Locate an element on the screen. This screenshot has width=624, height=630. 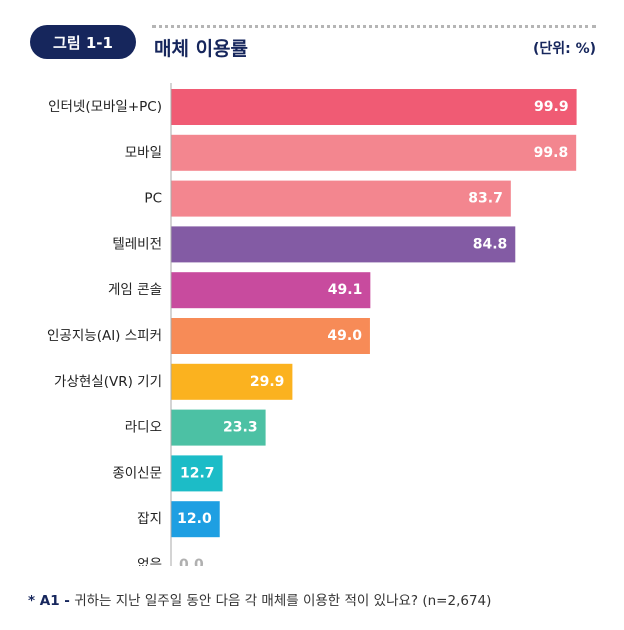
value-label-5: 49.0 is located at coordinates (344, 336).